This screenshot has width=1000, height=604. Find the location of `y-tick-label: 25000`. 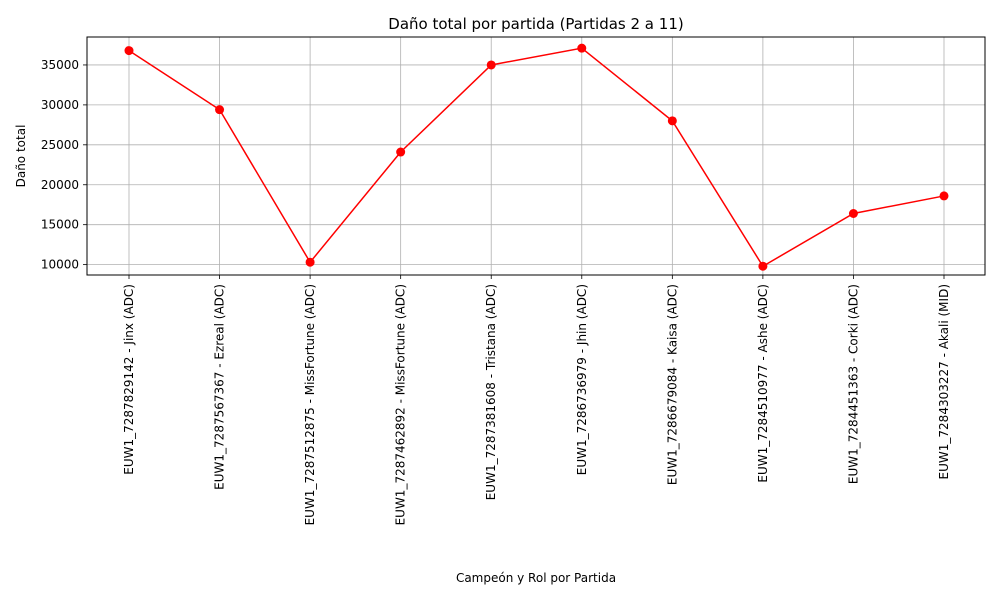

y-tick-label: 25000 is located at coordinates (60, 145).